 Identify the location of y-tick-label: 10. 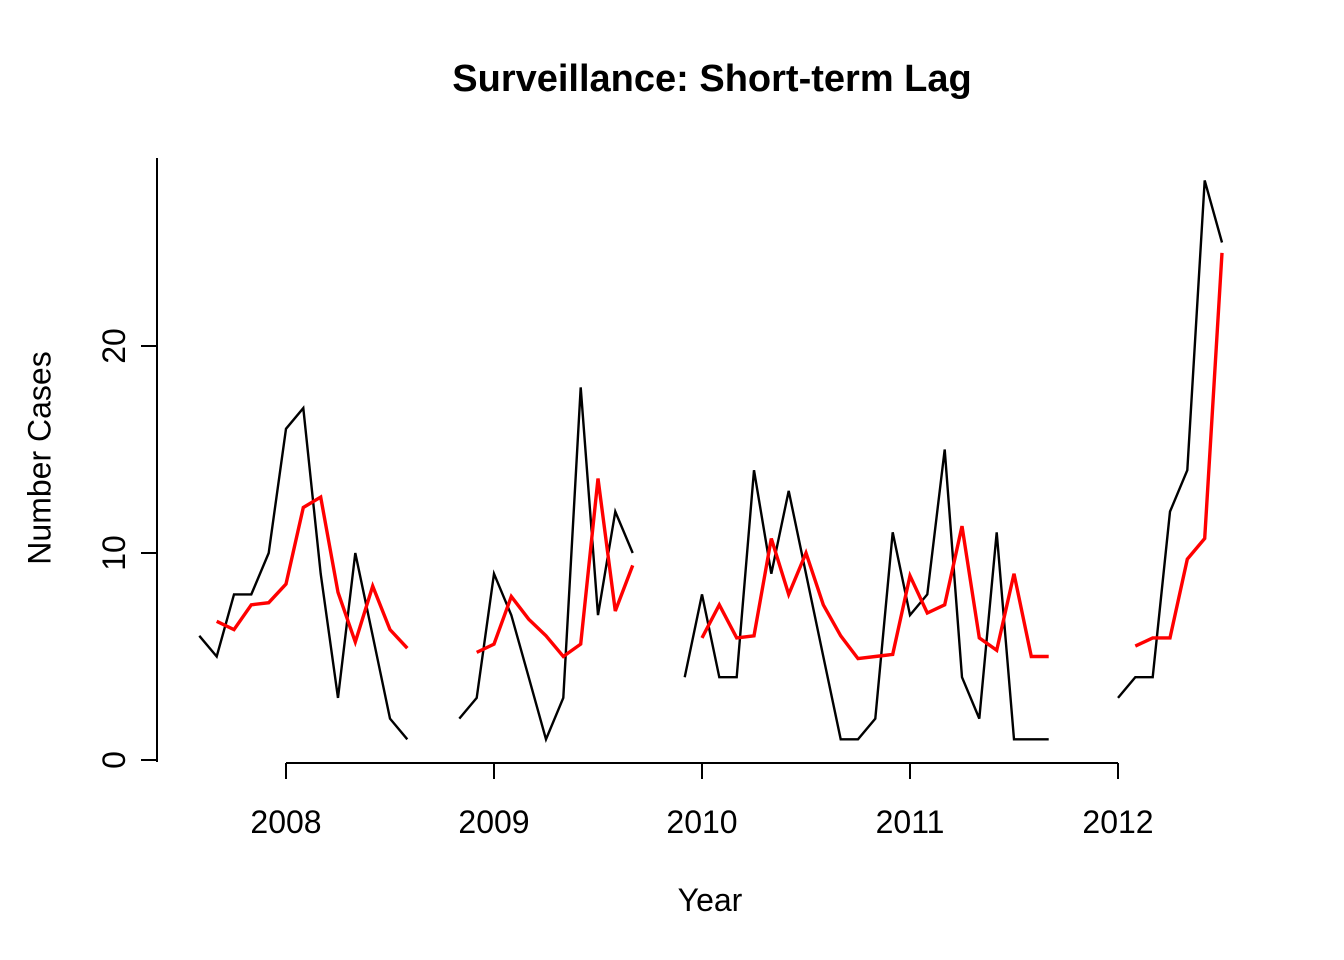
(114, 553).